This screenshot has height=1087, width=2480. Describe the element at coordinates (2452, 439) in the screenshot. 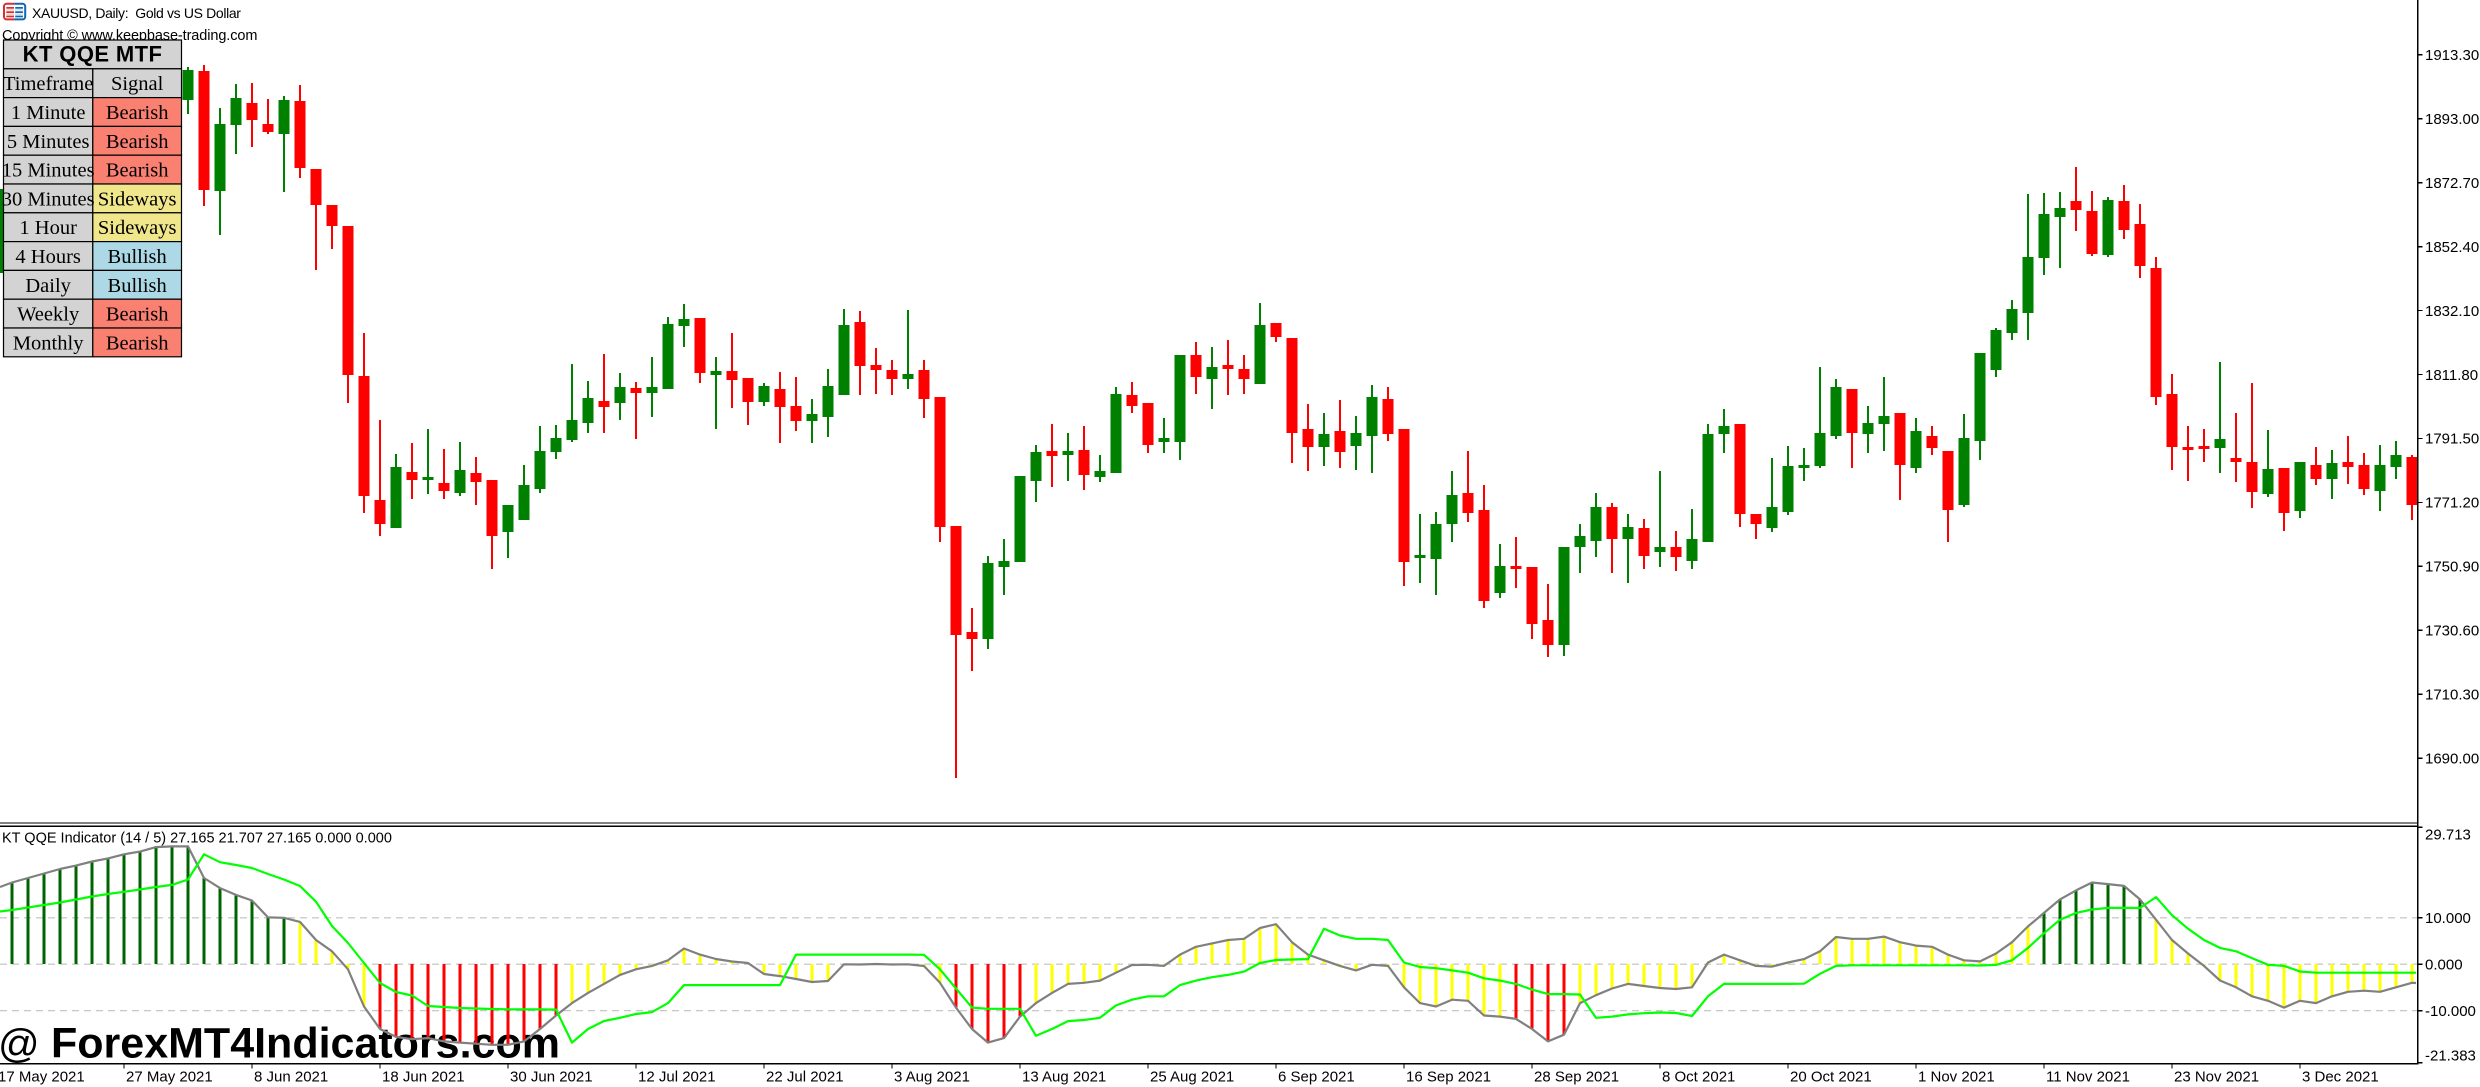

I see `svg-text: 1791.50` at that location.